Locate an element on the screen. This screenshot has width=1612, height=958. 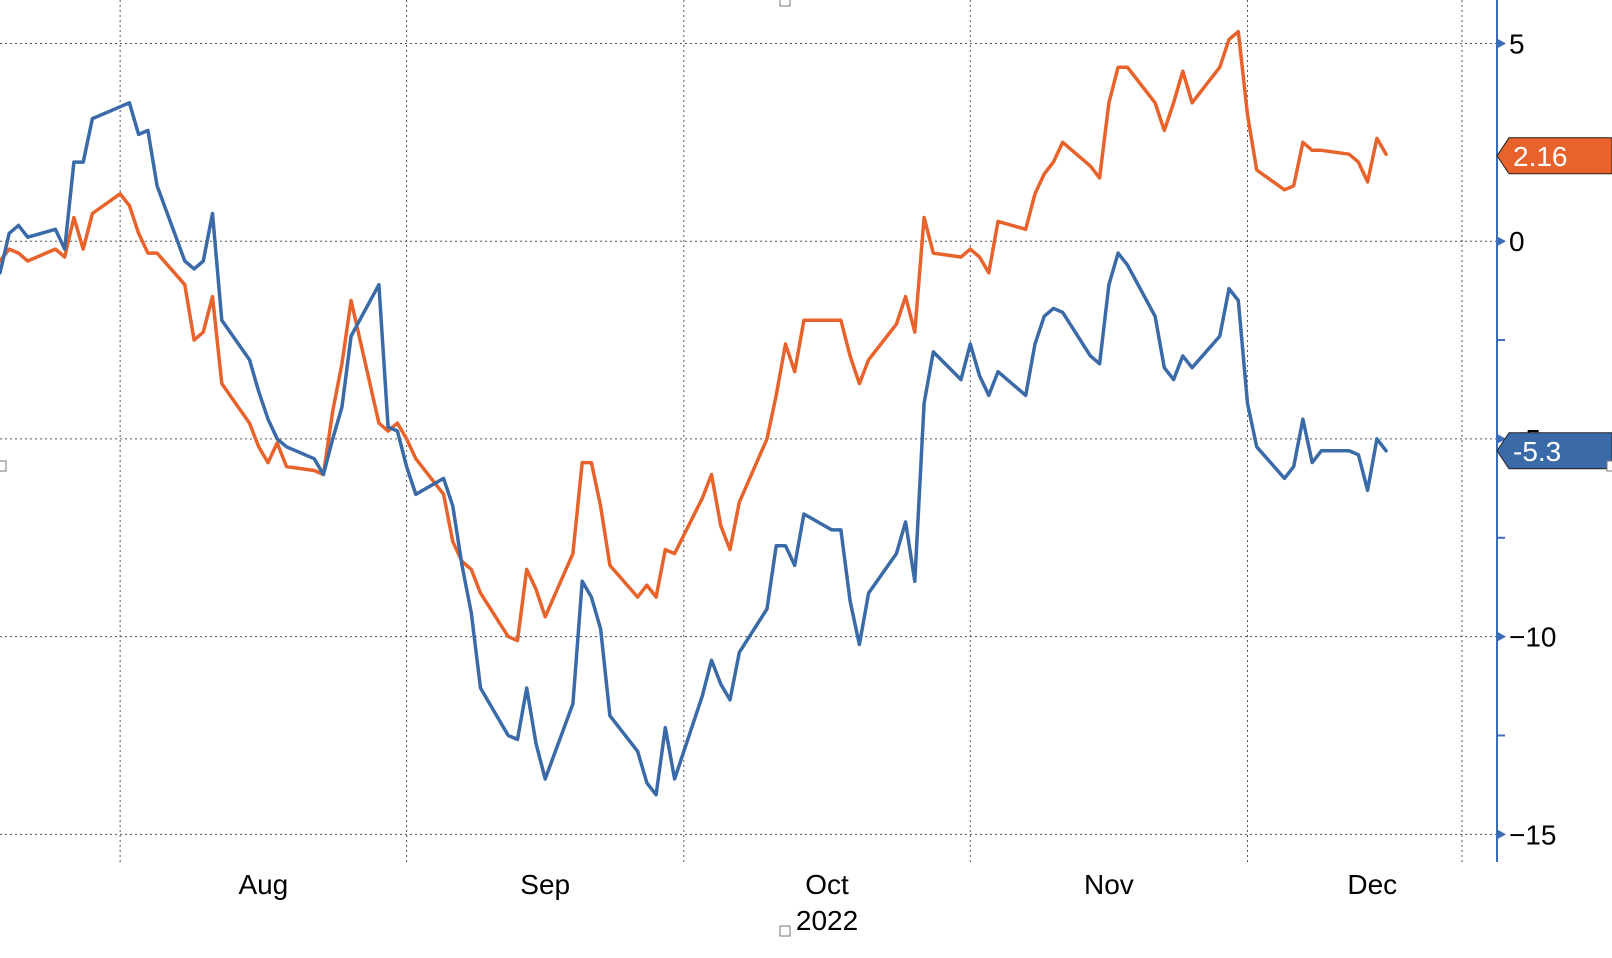
selection-handle-top is located at coordinates (785, 3).